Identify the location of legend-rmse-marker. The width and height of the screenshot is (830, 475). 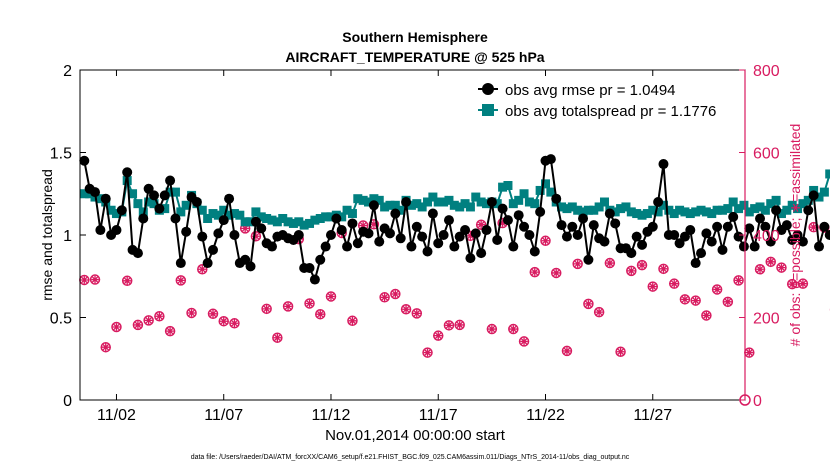
(488, 89).